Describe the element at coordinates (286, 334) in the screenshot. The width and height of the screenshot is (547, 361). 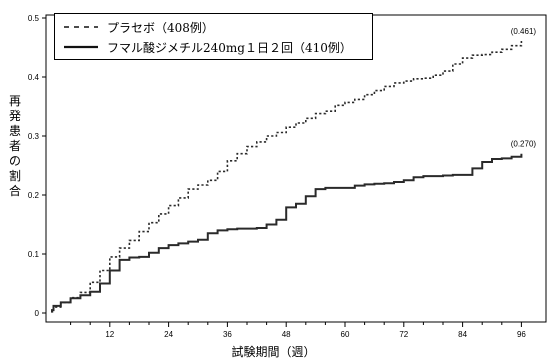
I see `x-tick-label: 48` at that location.